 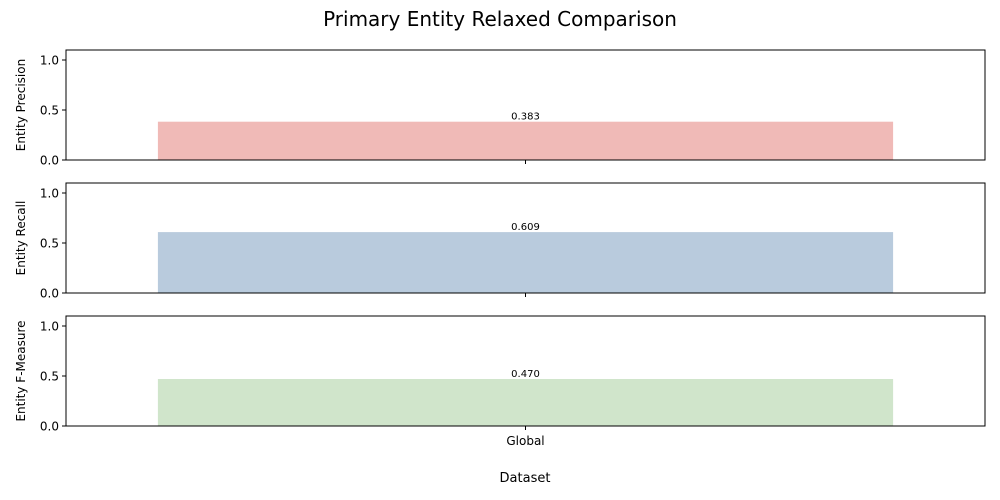 What do you see at coordinates (21, 105) in the screenshot?
I see `y-axis-label: Entity Precision` at bounding box center [21, 105].